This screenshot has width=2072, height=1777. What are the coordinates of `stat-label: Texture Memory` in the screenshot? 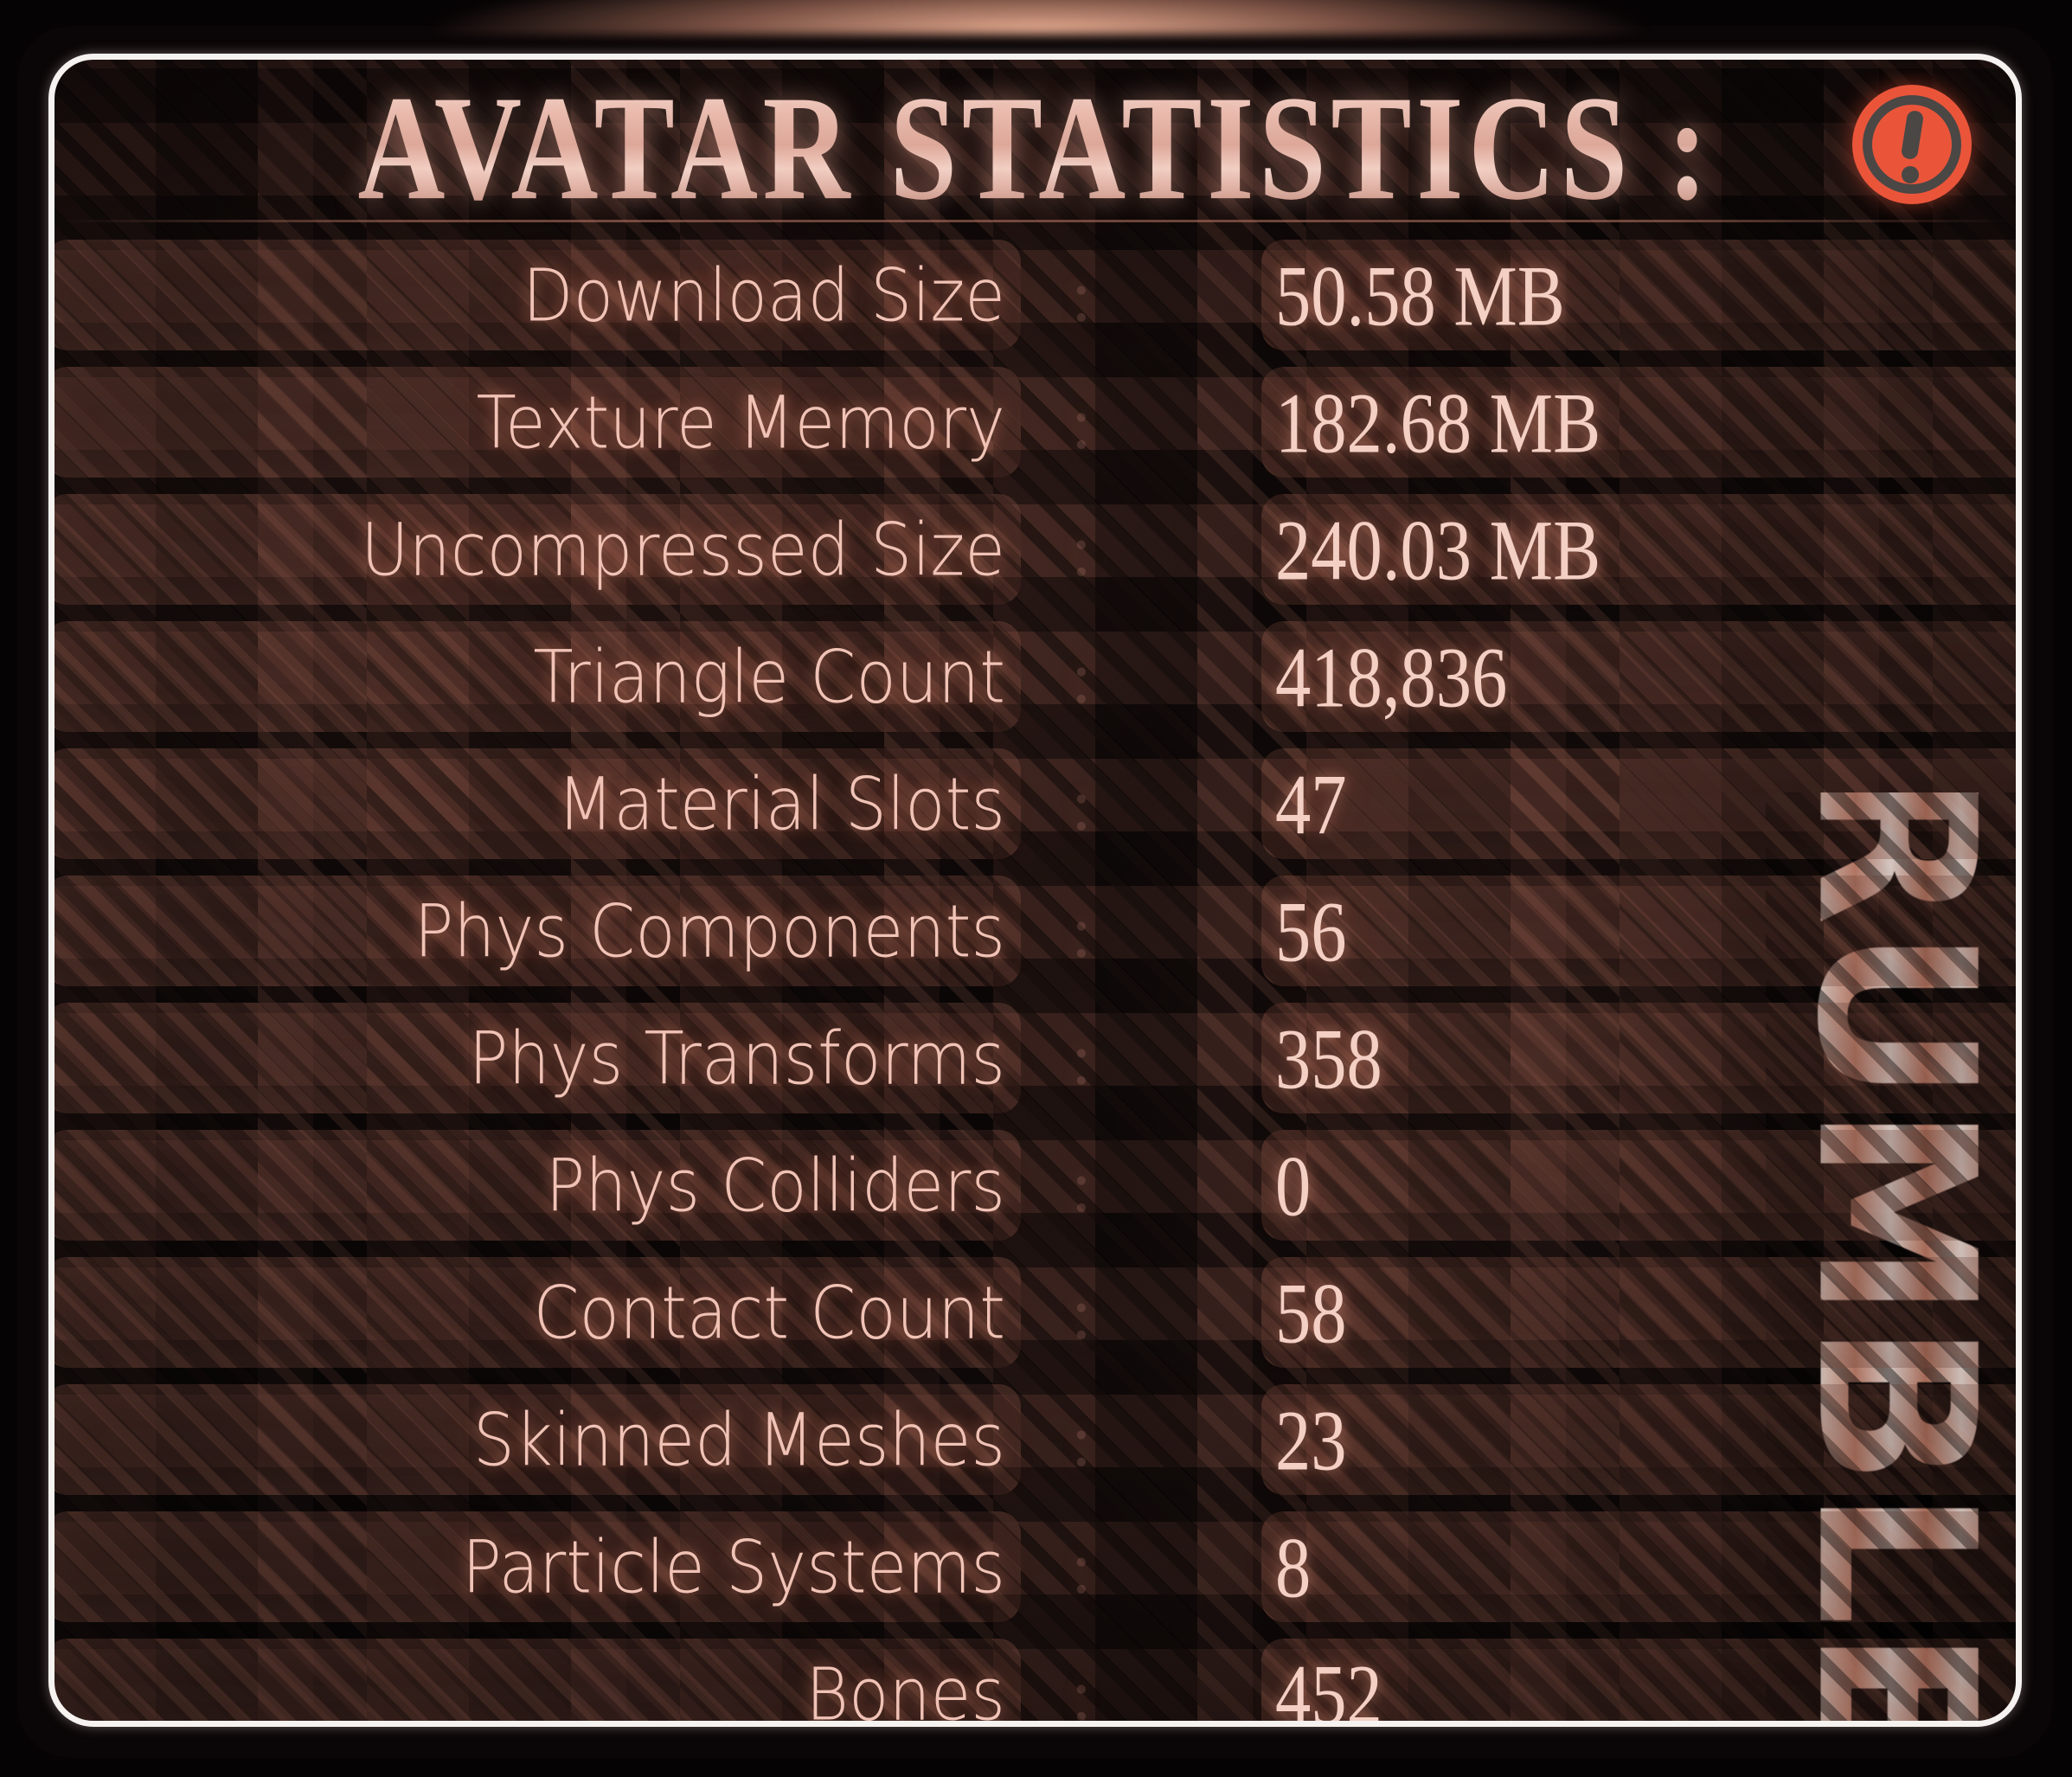 It's located at (740, 422).